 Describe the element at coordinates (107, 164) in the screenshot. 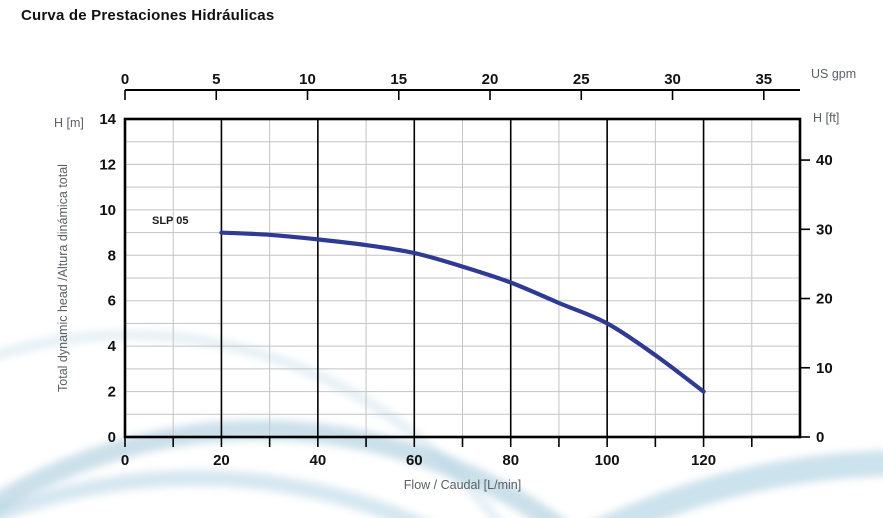

I see `tick-label: 12` at that location.